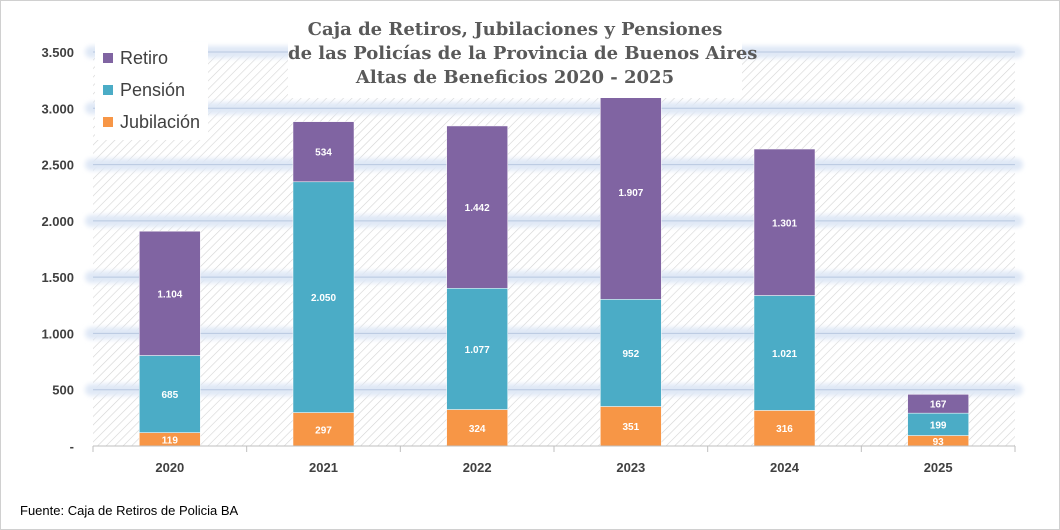  What do you see at coordinates (515, 77) in the screenshot?
I see `chart-title-line-3: Altas de Beneficios 2020 - 2025` at bounding box center [515, 77].